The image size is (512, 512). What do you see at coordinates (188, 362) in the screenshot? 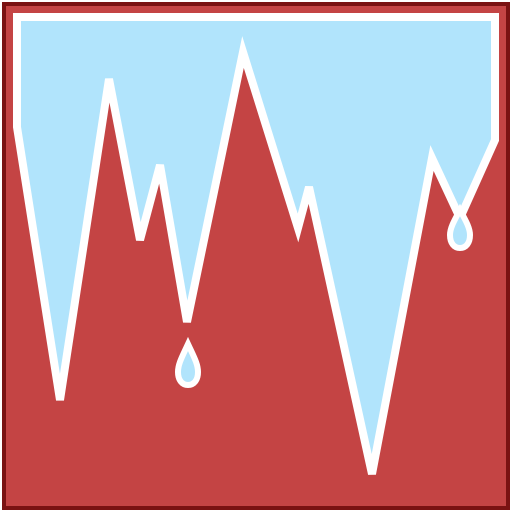
I see `water-drop-left` at bounding box center [188, 362].